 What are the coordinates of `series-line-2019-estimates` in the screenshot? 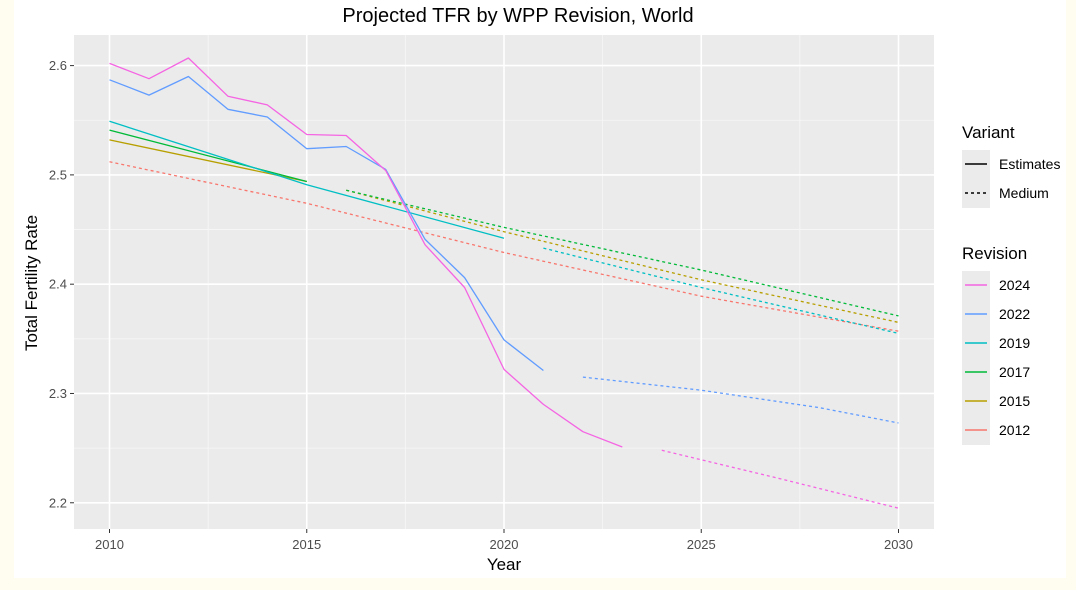 It's located at (307, 179).